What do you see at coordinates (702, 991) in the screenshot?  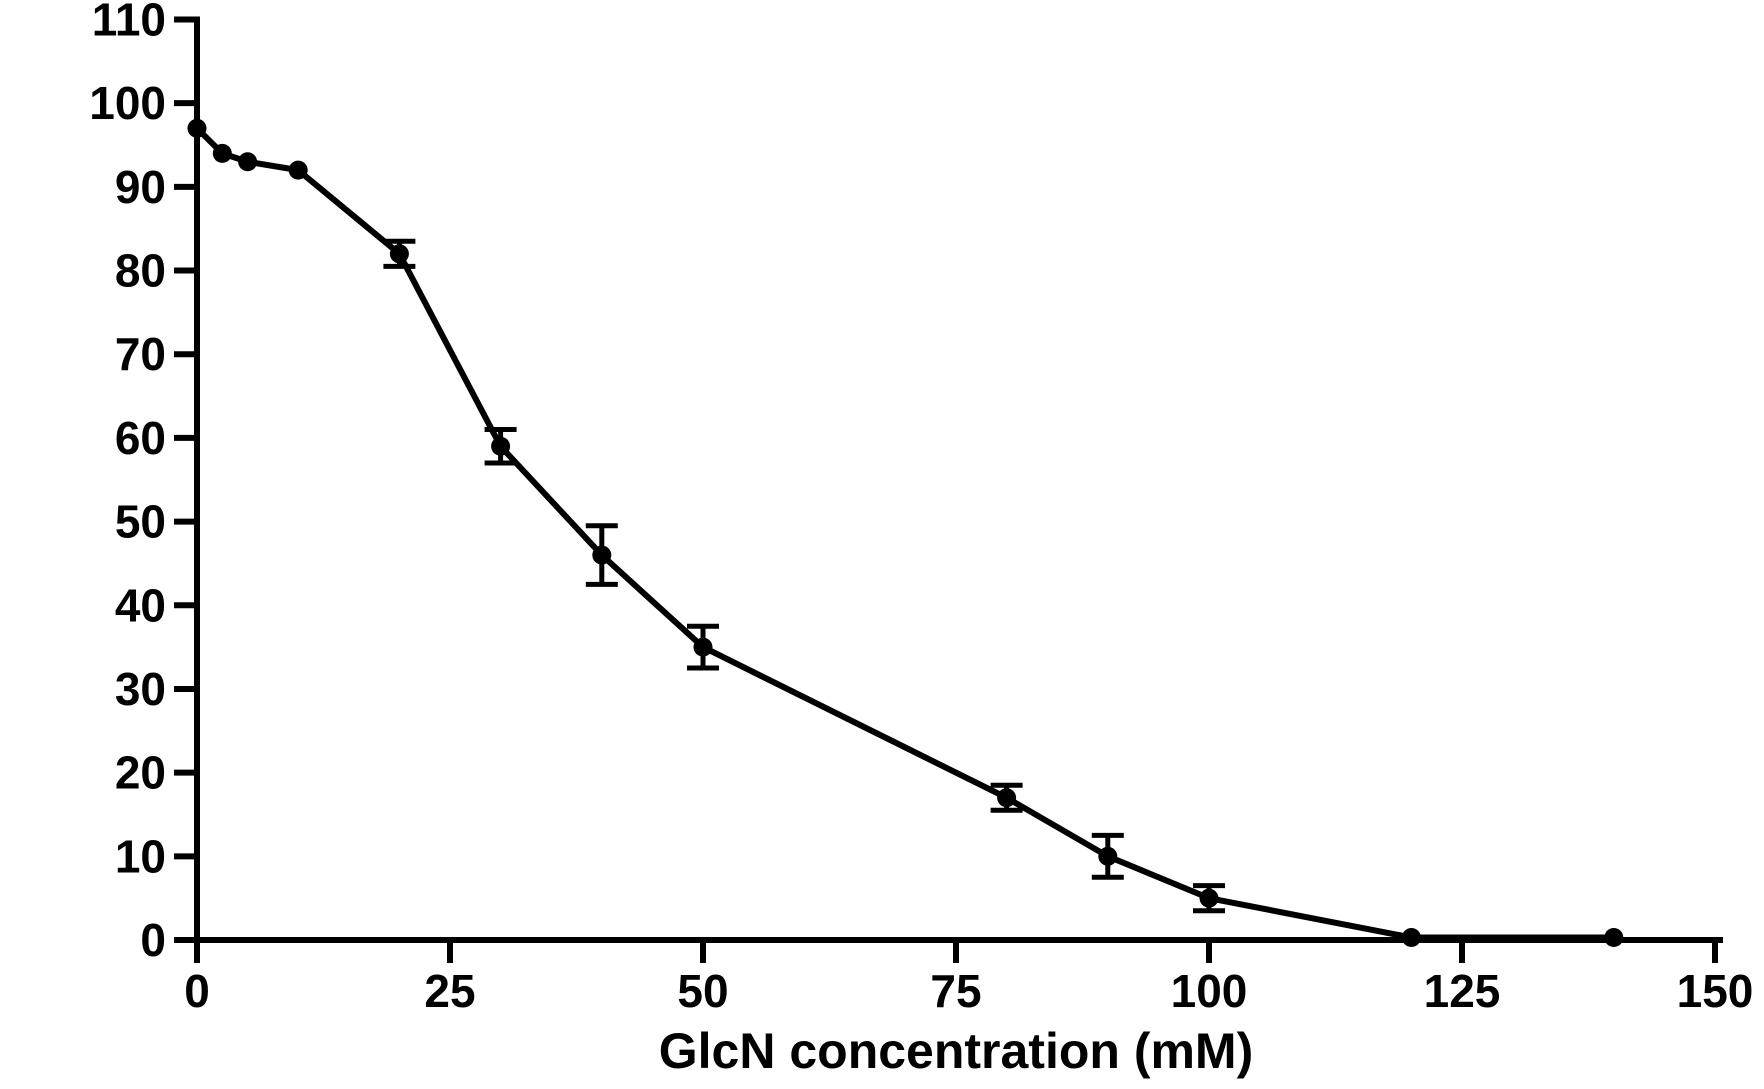 I see `x-tick-label: 50` at bounding box center [702, 991].